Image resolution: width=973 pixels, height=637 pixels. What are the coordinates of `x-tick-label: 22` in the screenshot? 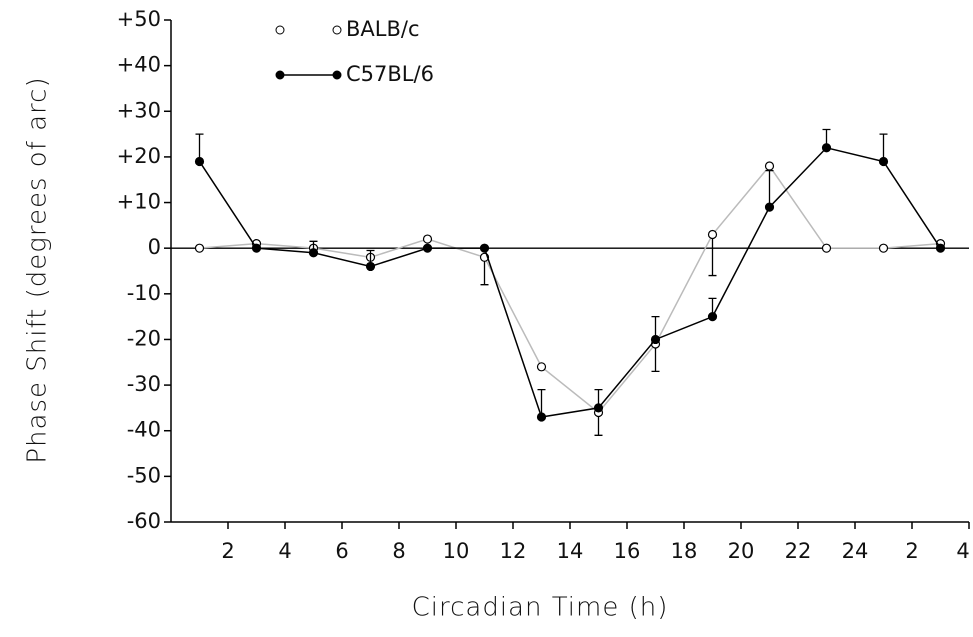 It's located at (798, 551).